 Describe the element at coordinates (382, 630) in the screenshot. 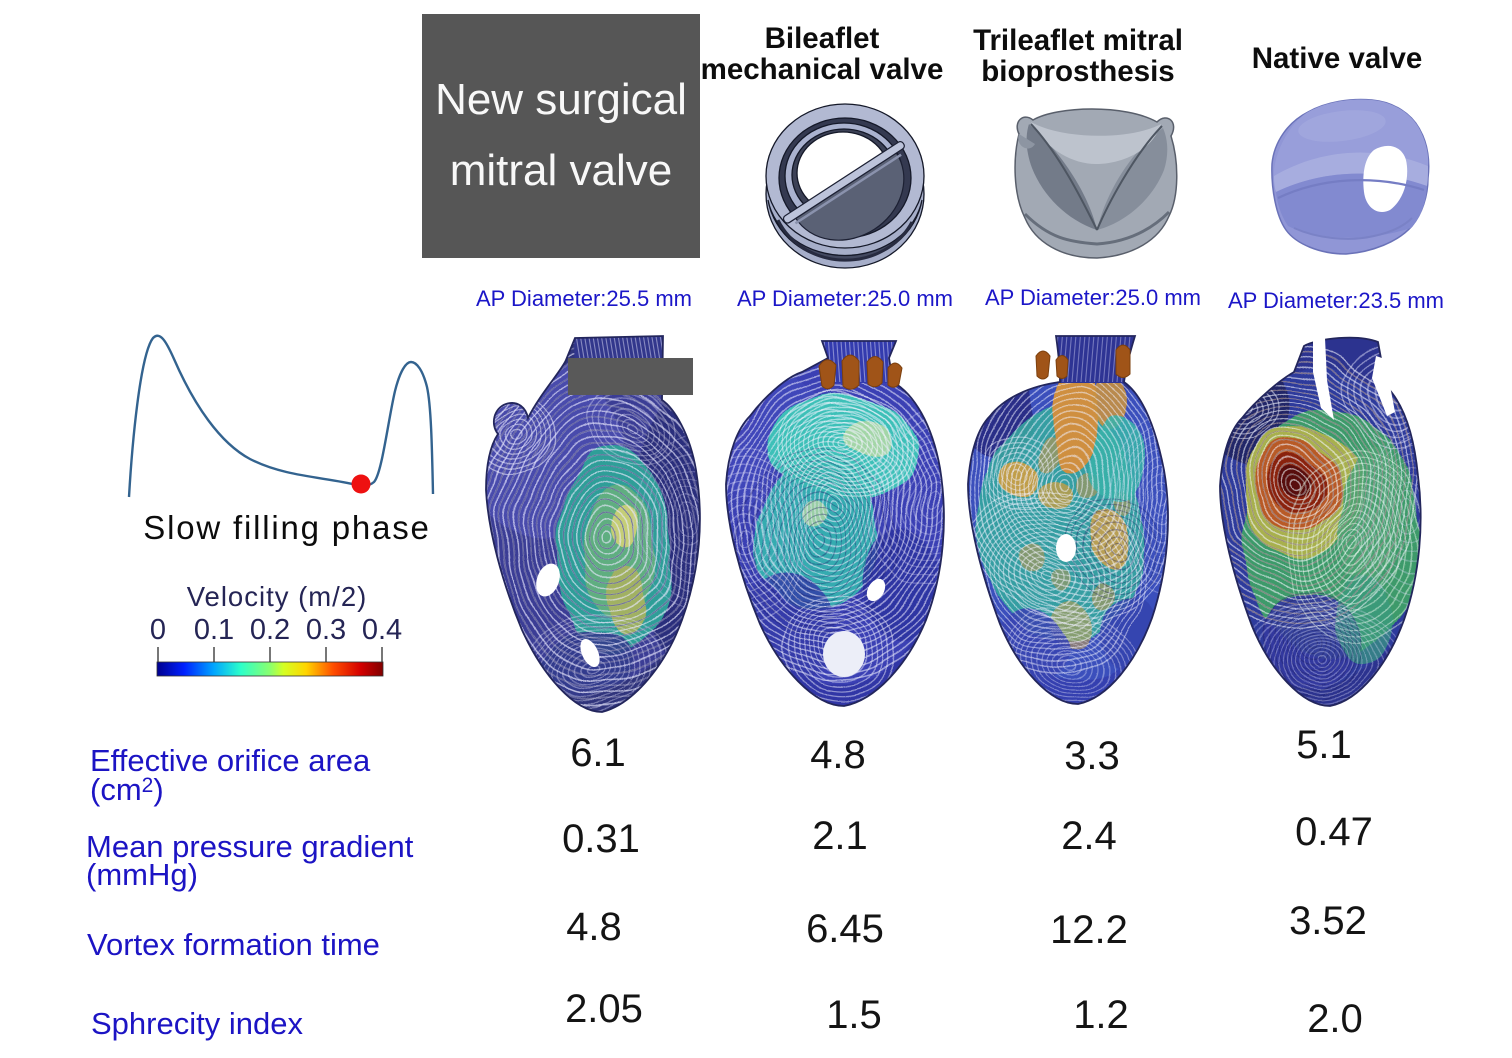

I see `svg-text: 0.4` at that location.